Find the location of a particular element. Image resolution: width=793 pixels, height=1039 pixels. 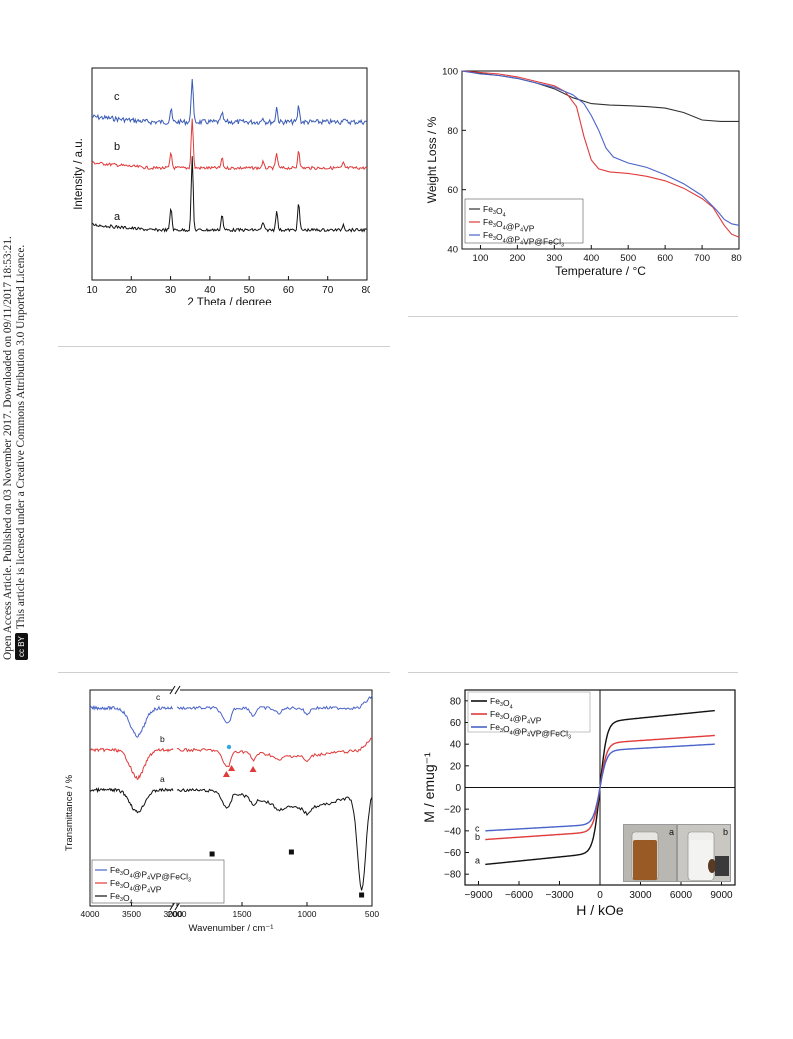

ftir-tick-label: 1500 is located at coordinates (242, 914).